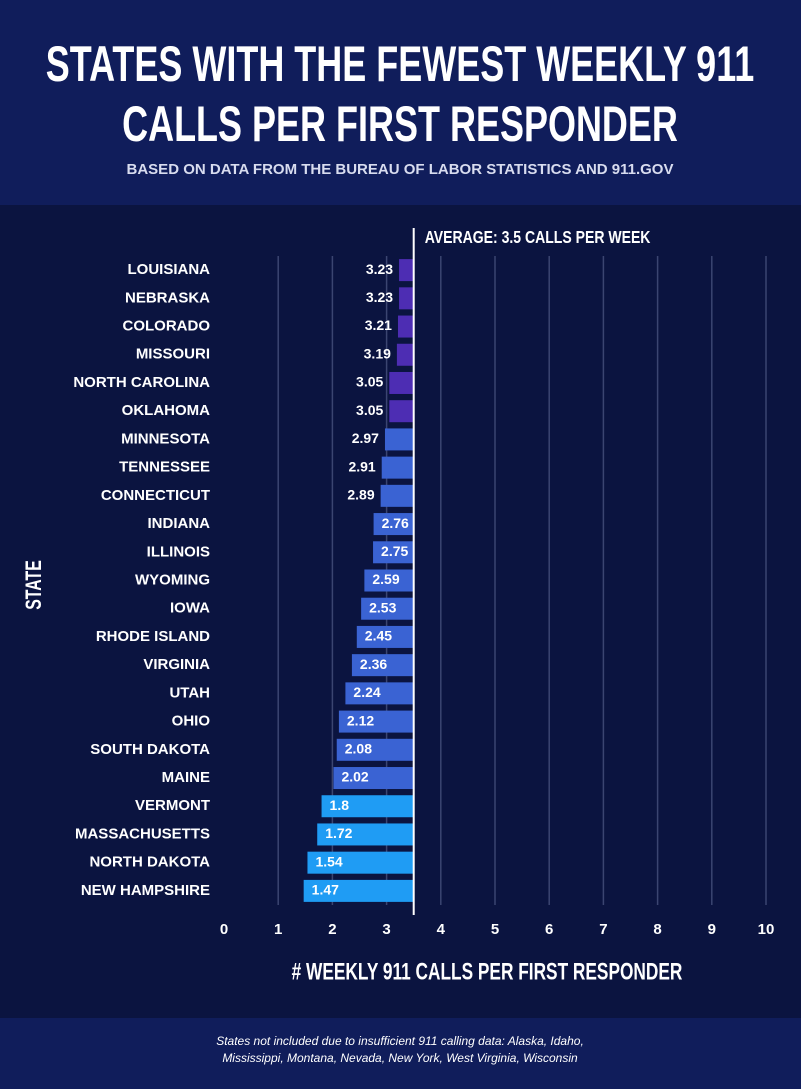 The height and width of the screenshot is (1089, 801). What do you see at coordinates (487, 972) in the screenshot?
I see `x-axis-title: # WEEKLY 911 CALLS PER FIRST RESPONDER` at bounding box center [487, 972].